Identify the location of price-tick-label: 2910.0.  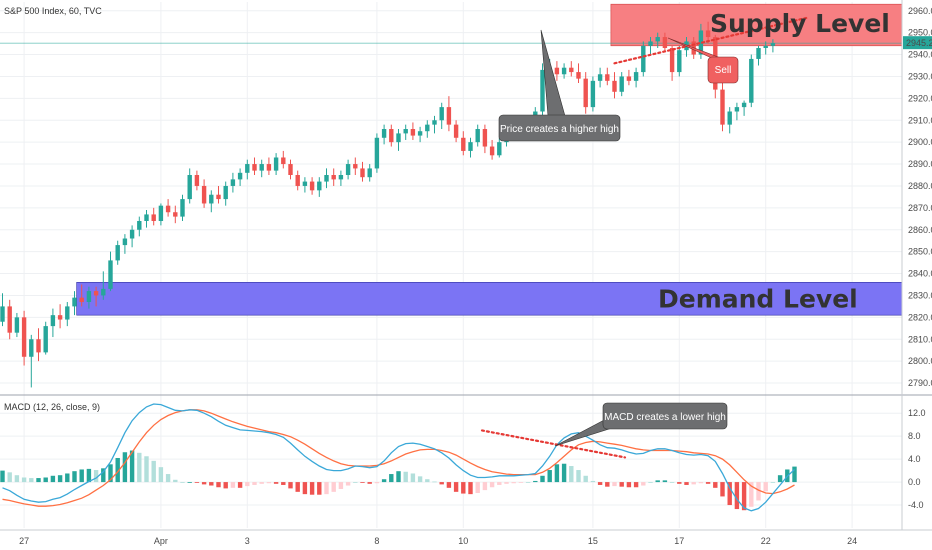
(920, 120).